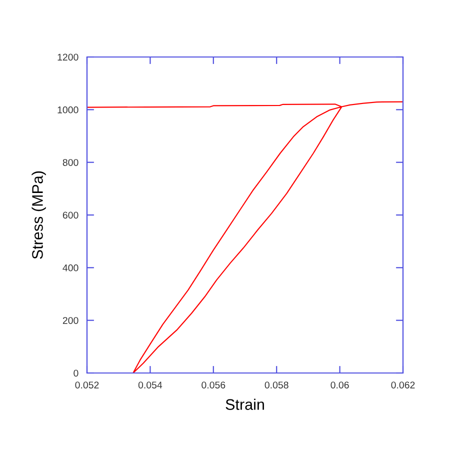  What do you see at coordinates (87, 385) in the screenshot?
I see `x-tick-label: 0.052` at bounding box center [87, 385].